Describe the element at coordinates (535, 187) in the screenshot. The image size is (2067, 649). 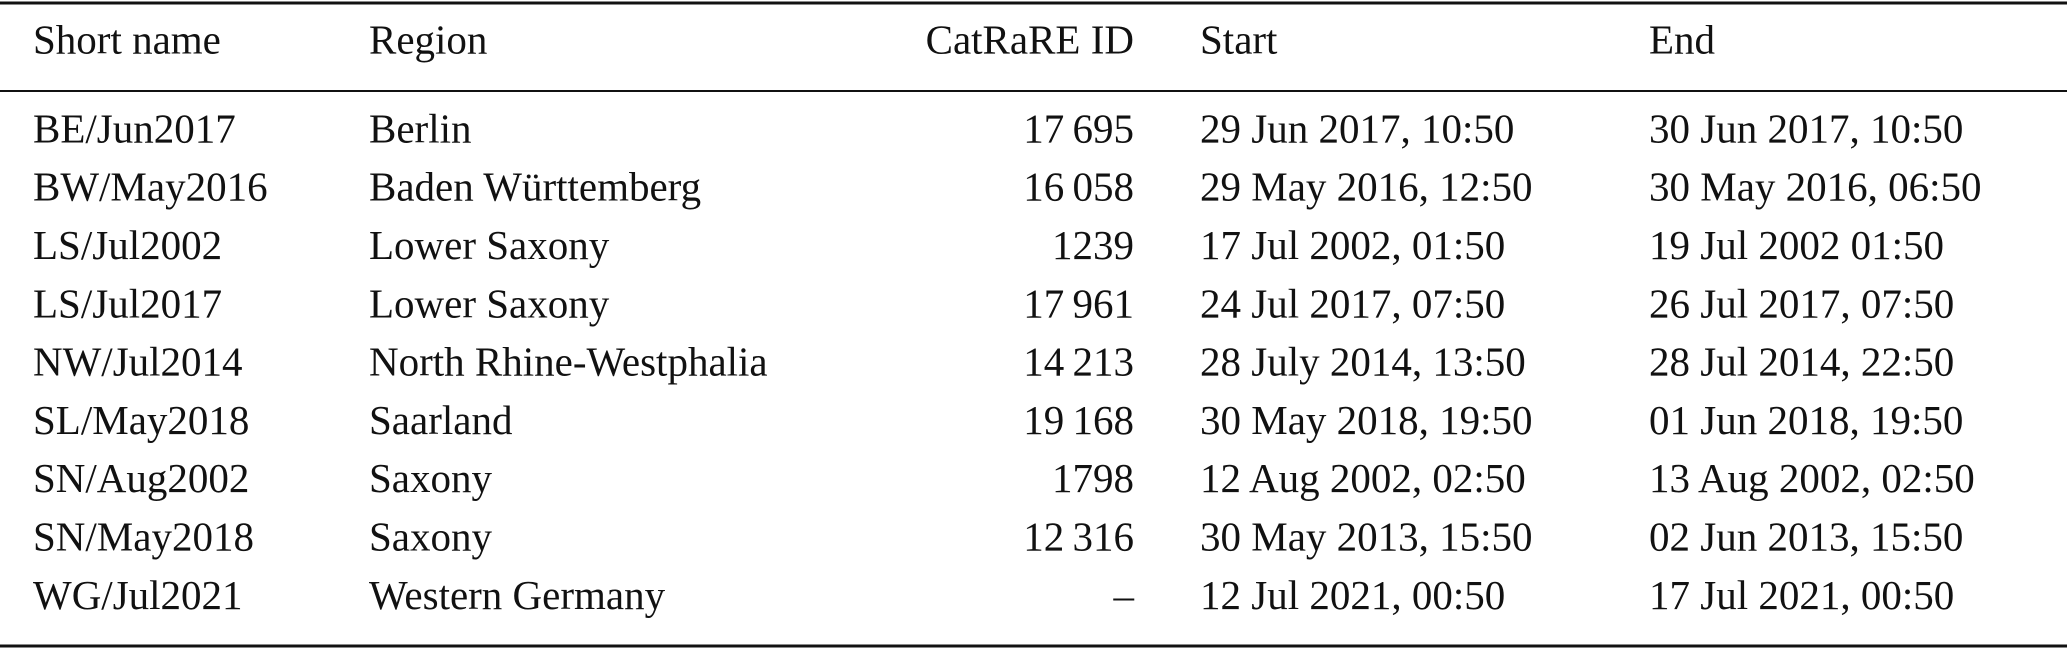
I see `cell: Baden Württemberg` at that location.